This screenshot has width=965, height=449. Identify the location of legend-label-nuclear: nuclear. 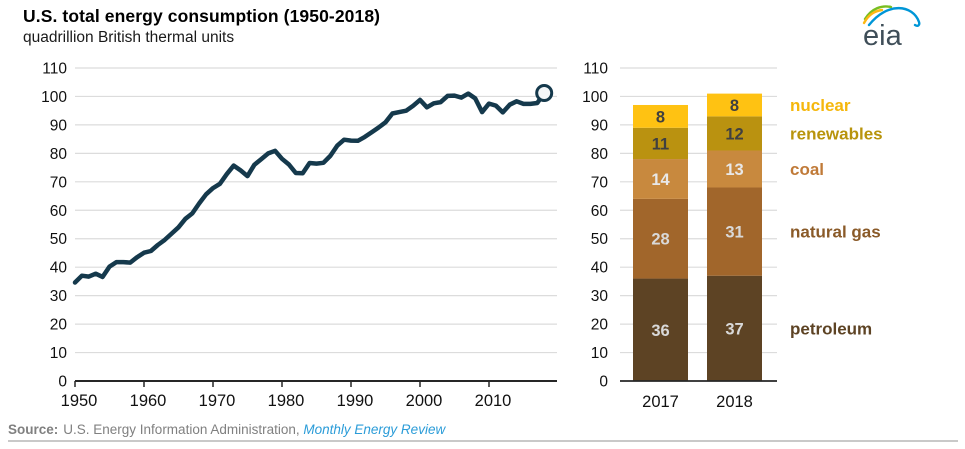
(820, 105).